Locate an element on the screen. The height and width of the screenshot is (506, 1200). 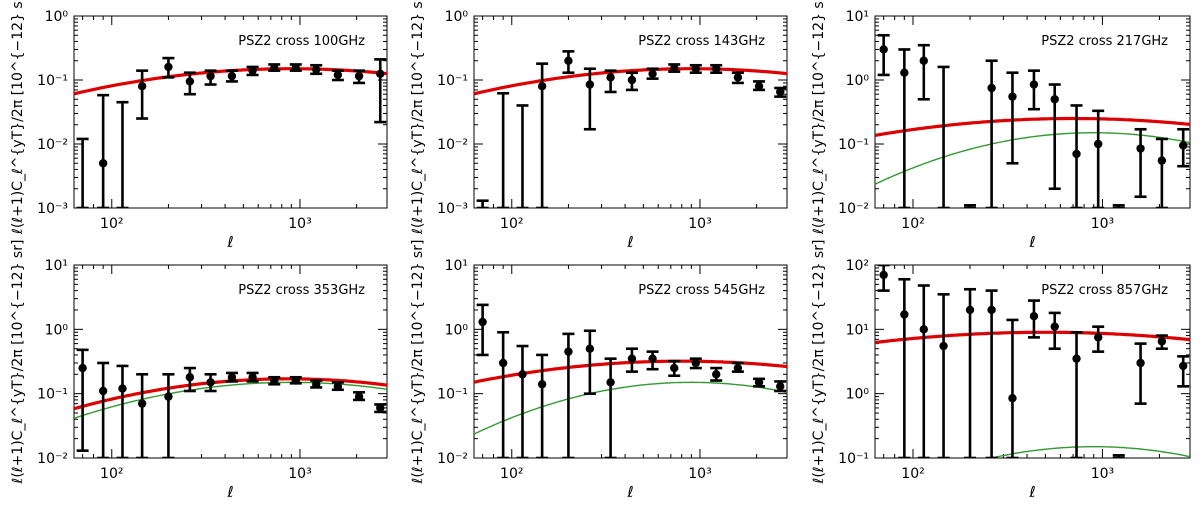
x-tick-label: 10³ is located at coordinates (299, 474).